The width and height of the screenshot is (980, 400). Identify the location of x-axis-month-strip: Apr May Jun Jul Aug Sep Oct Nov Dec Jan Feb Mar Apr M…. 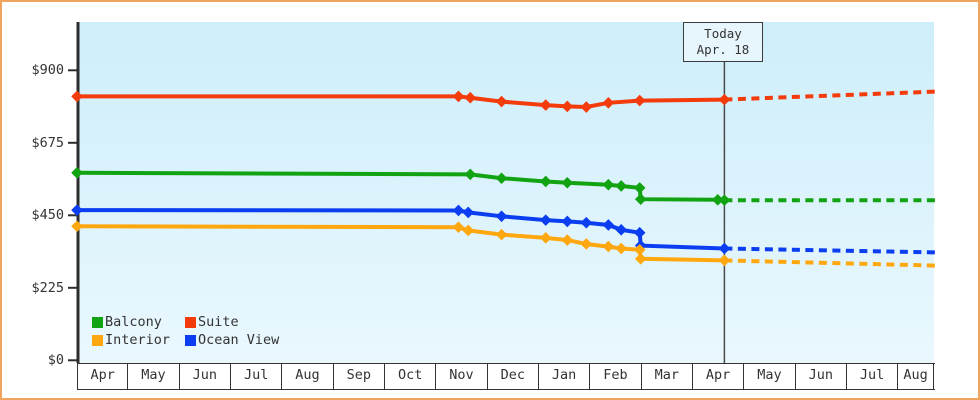
(506, 376).